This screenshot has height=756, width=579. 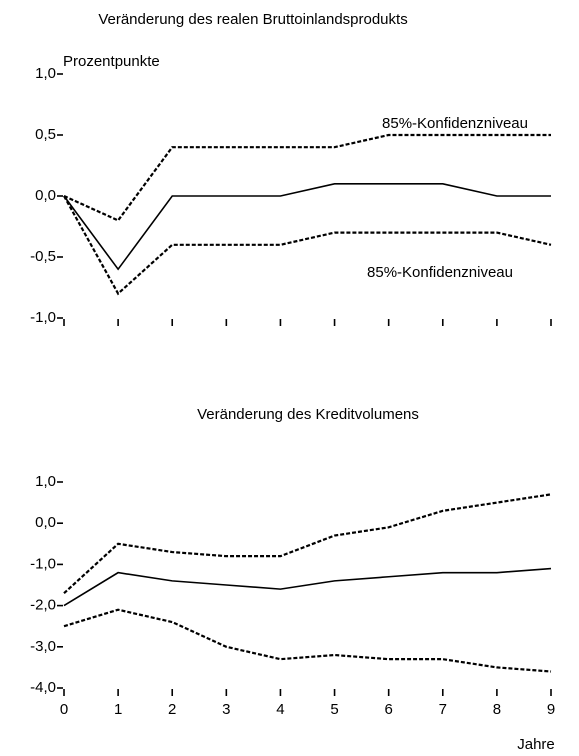 What do you see at coordinates (43, 646) in the screenshot?
I see `y-tick-label: -3,0` at bounding box center [43, 646].